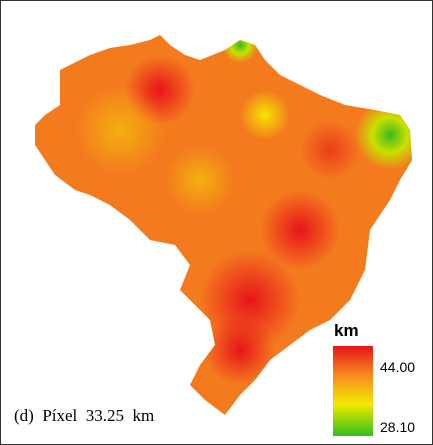 This screenshot has width=433, height=445. I want to click on caption-box, so click(100, 415).